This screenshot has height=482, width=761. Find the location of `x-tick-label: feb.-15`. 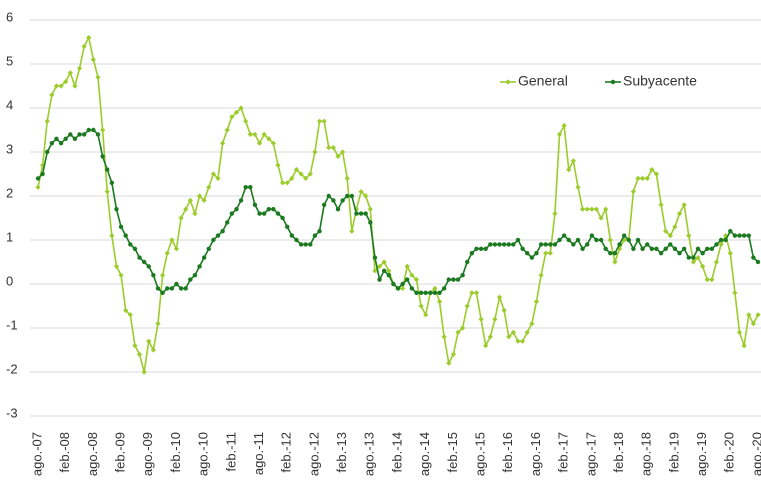

x-tick-label: feb.-15 is located at coordinates (452, 452).